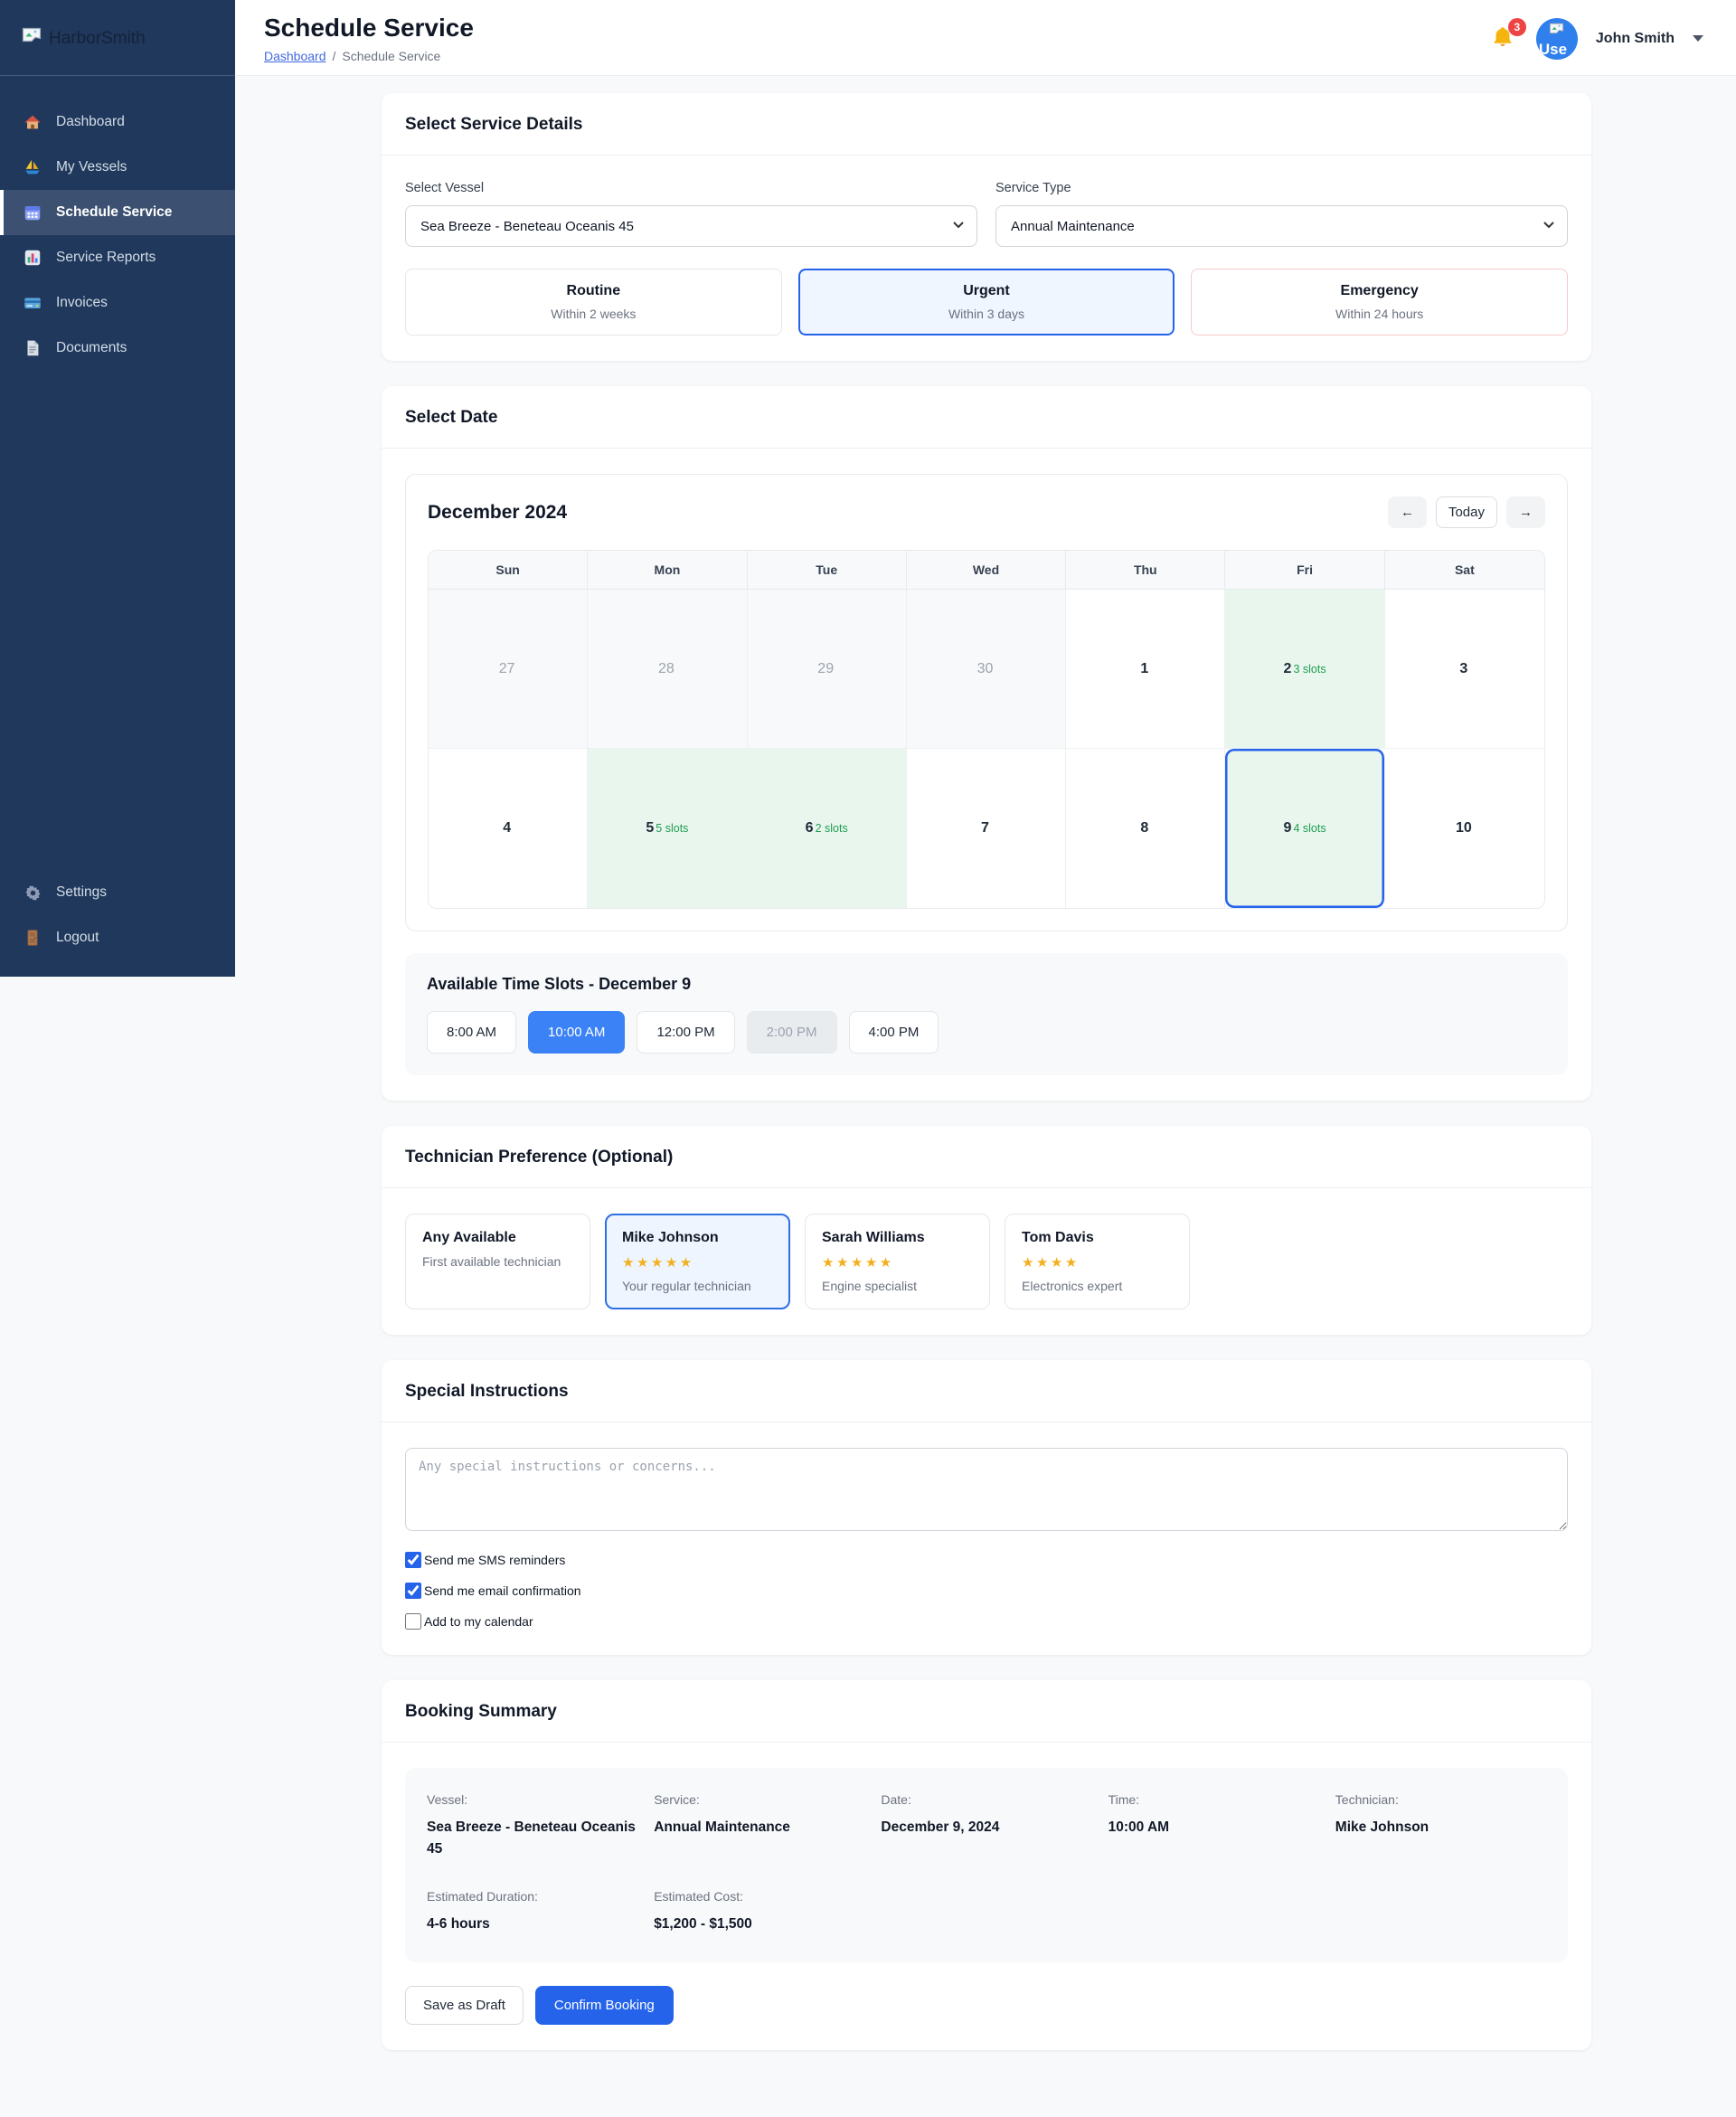  Describe the element at coordinates (668, 570) in the screenshot. I see `day-header: Mon` at that location.